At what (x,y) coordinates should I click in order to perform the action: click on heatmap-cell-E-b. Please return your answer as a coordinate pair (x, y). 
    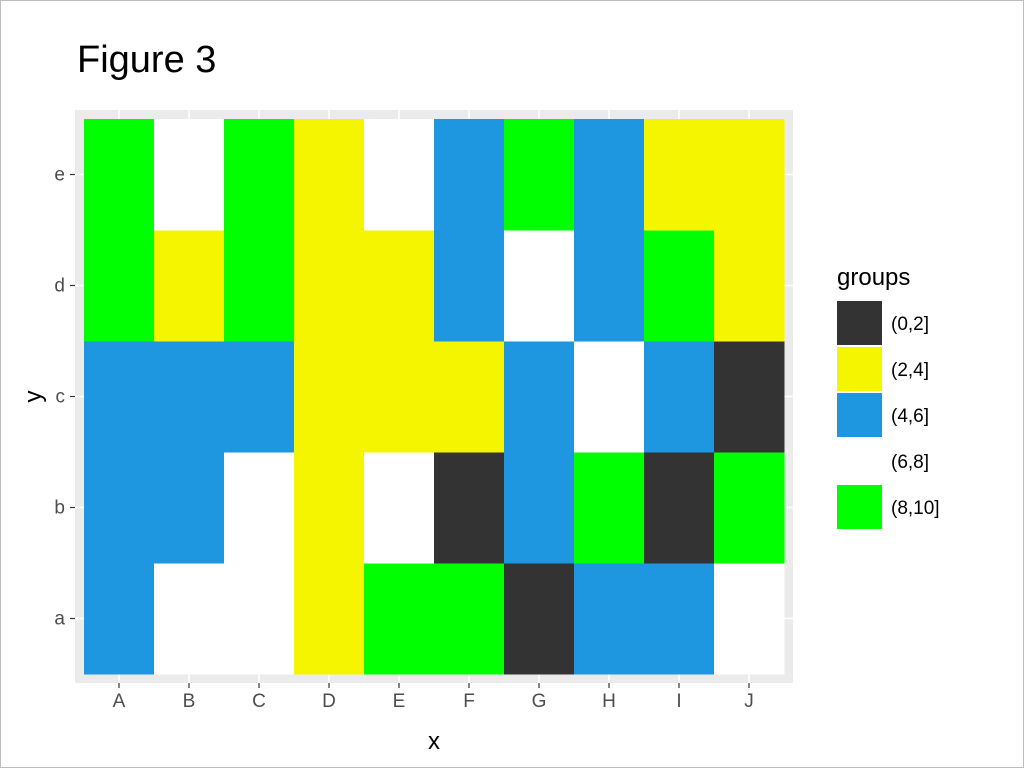
    Looking at the image, I should click on (399, 508).